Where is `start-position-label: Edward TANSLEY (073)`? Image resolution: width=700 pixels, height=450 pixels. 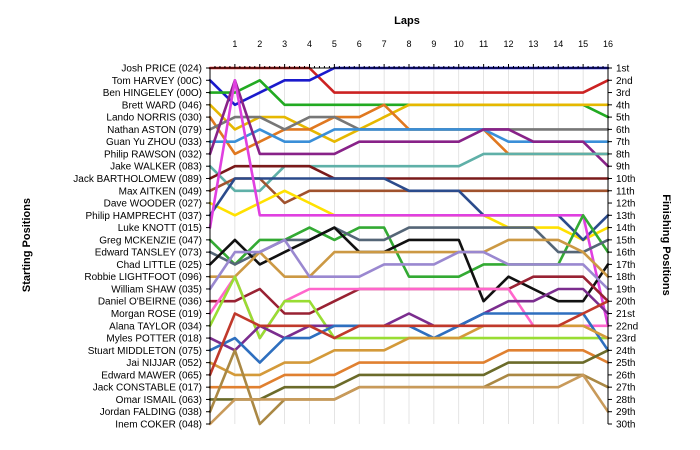 start-position-label: Edward TANSLEY (073) is located at coordinates (148, 253).